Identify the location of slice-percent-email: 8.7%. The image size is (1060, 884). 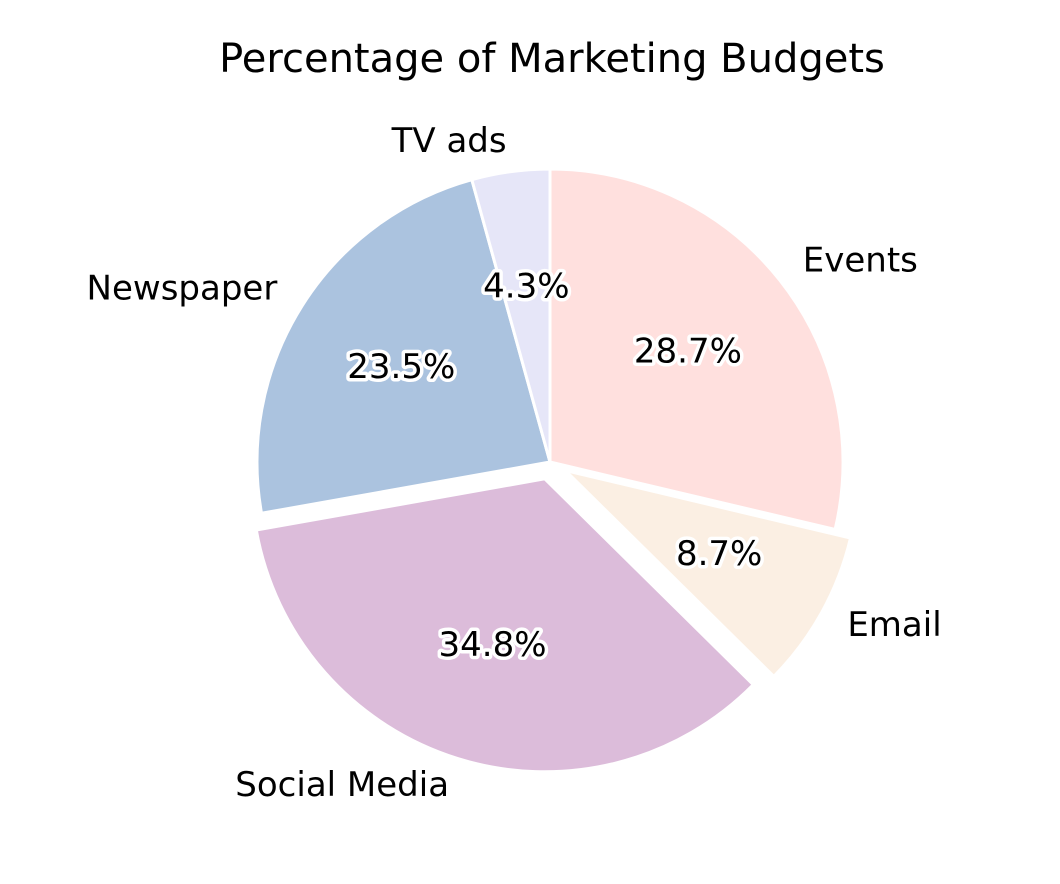
(719, 554).